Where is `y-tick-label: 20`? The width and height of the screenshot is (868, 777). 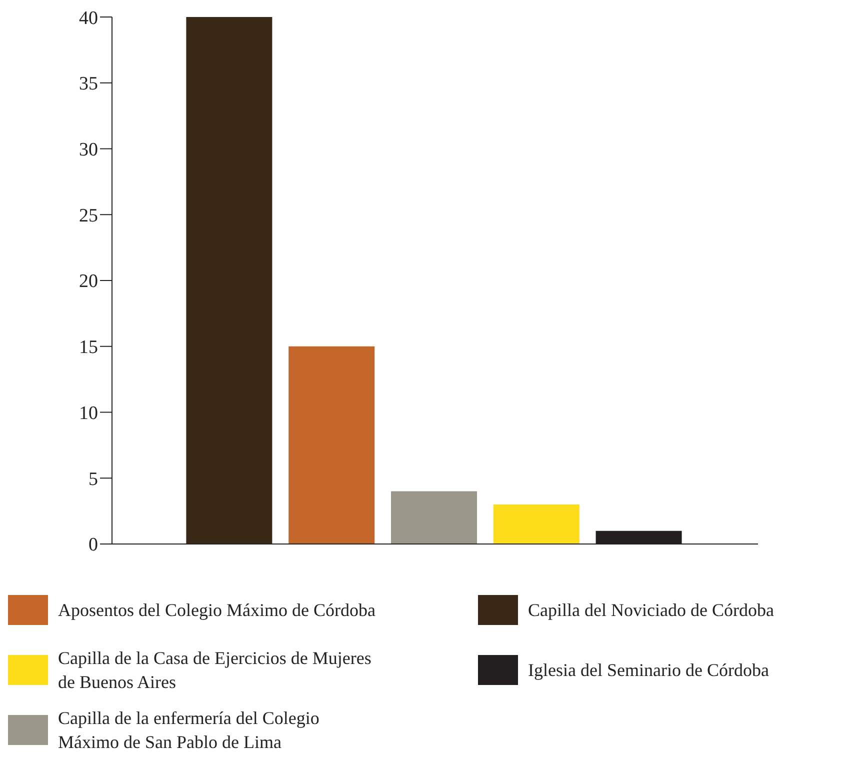
y-tick-label: 20 is located at coordinates (88, 281).